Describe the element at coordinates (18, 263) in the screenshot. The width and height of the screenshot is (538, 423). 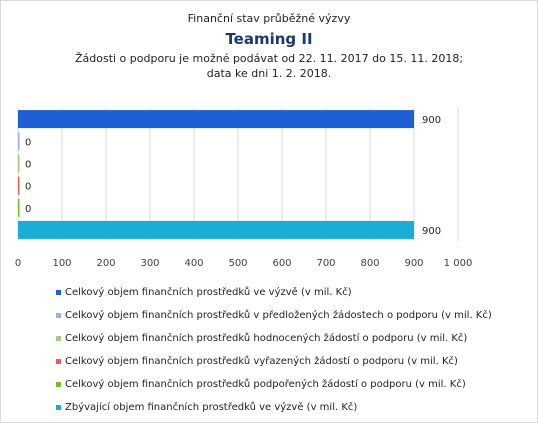
I see `x-tick-label: 0` at that location.